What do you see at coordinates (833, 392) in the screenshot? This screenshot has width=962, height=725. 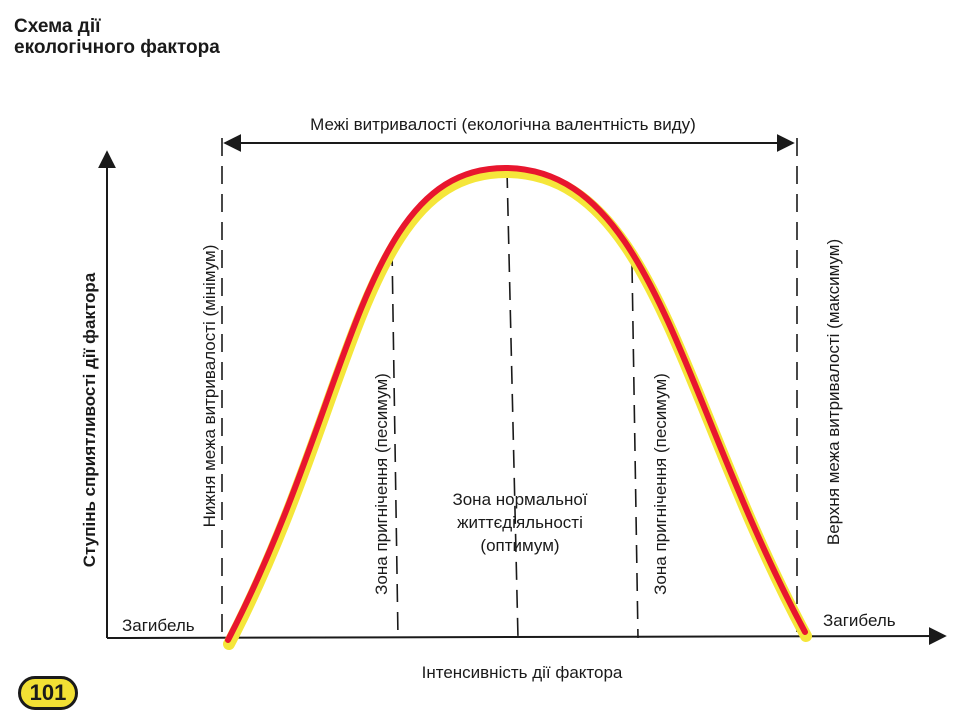 I see `upper-limit-label: Верхня межа витривалості (максимум)` at bounding box center [833, 392].